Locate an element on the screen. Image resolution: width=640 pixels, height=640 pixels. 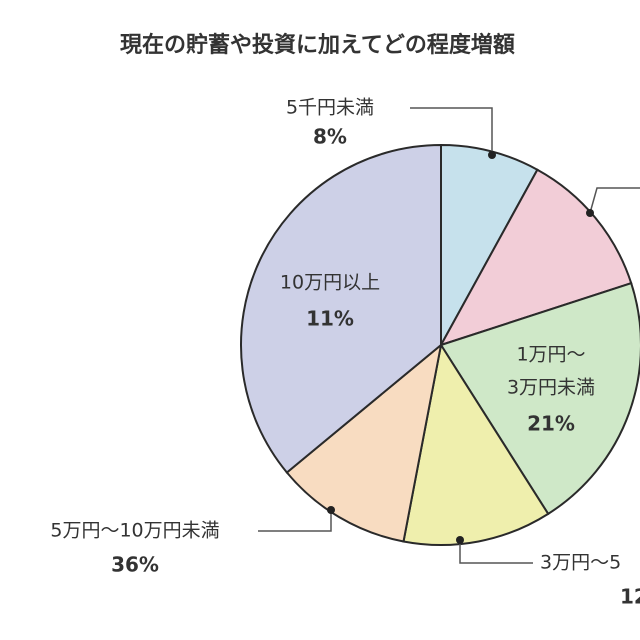
slice-label: 5万円～10万円未満 is located at coordinates (134, 531).